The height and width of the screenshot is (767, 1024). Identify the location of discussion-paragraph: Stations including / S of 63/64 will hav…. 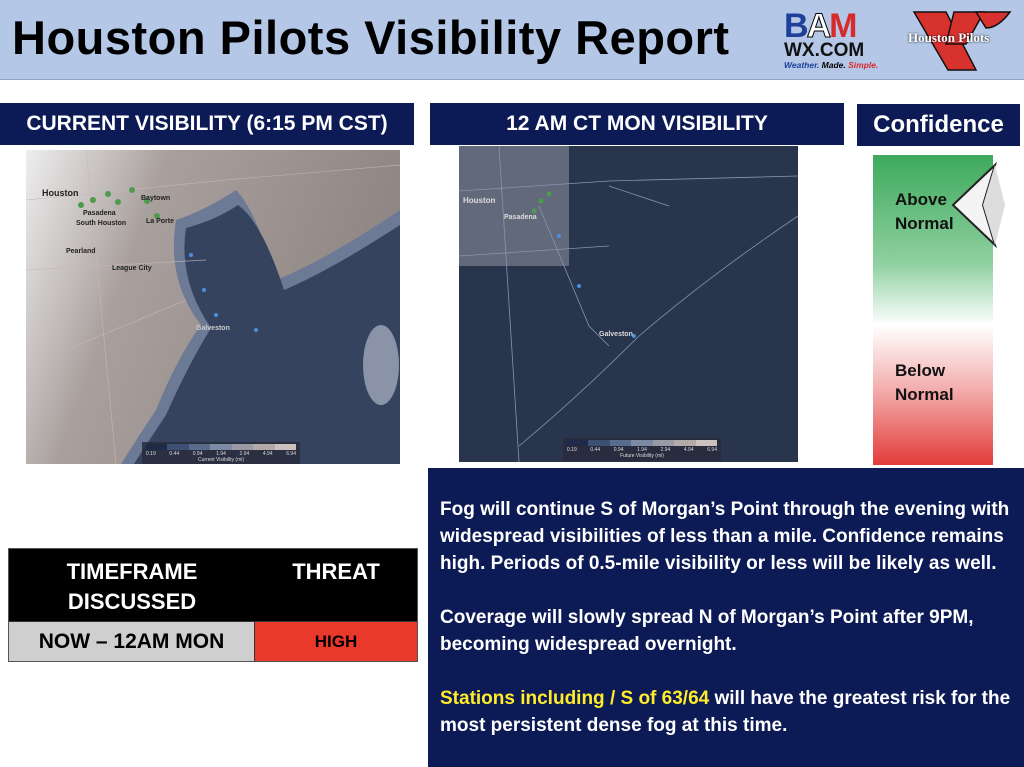
(725, 712).